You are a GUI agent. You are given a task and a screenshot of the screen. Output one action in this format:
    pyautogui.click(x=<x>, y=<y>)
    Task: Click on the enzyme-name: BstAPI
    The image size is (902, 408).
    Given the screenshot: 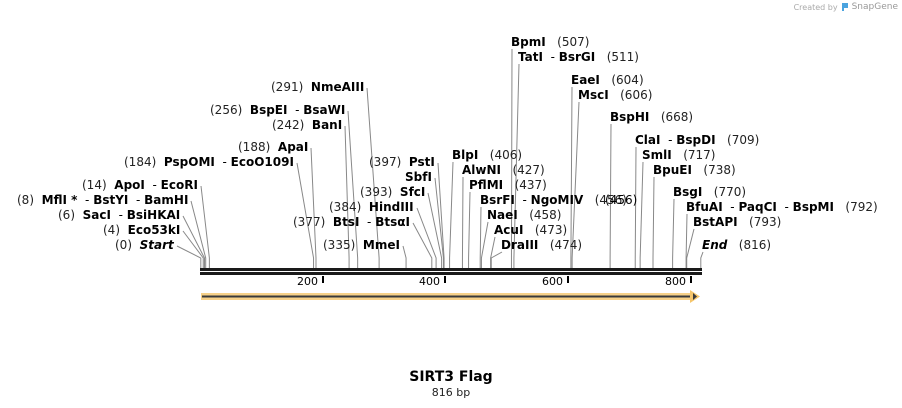 What is the action you would take?
    pyautogui.click(x=715, y=222)
    